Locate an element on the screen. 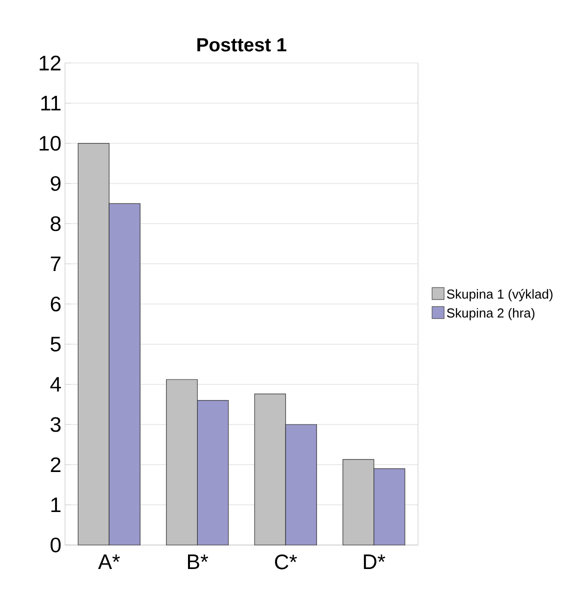  x-tick-label: D* is located at coordinates (375, 561).